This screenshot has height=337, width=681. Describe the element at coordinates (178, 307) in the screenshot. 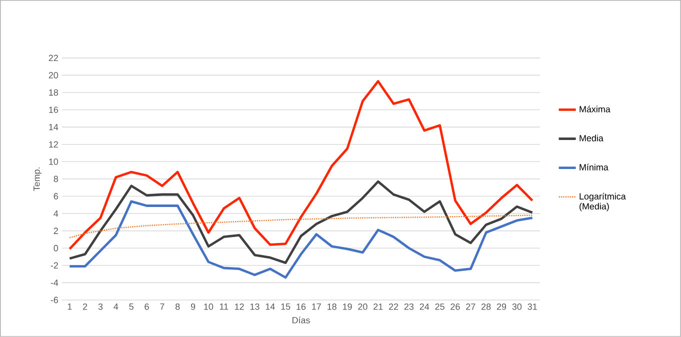

I see `x-tick-label: 8` at that location.